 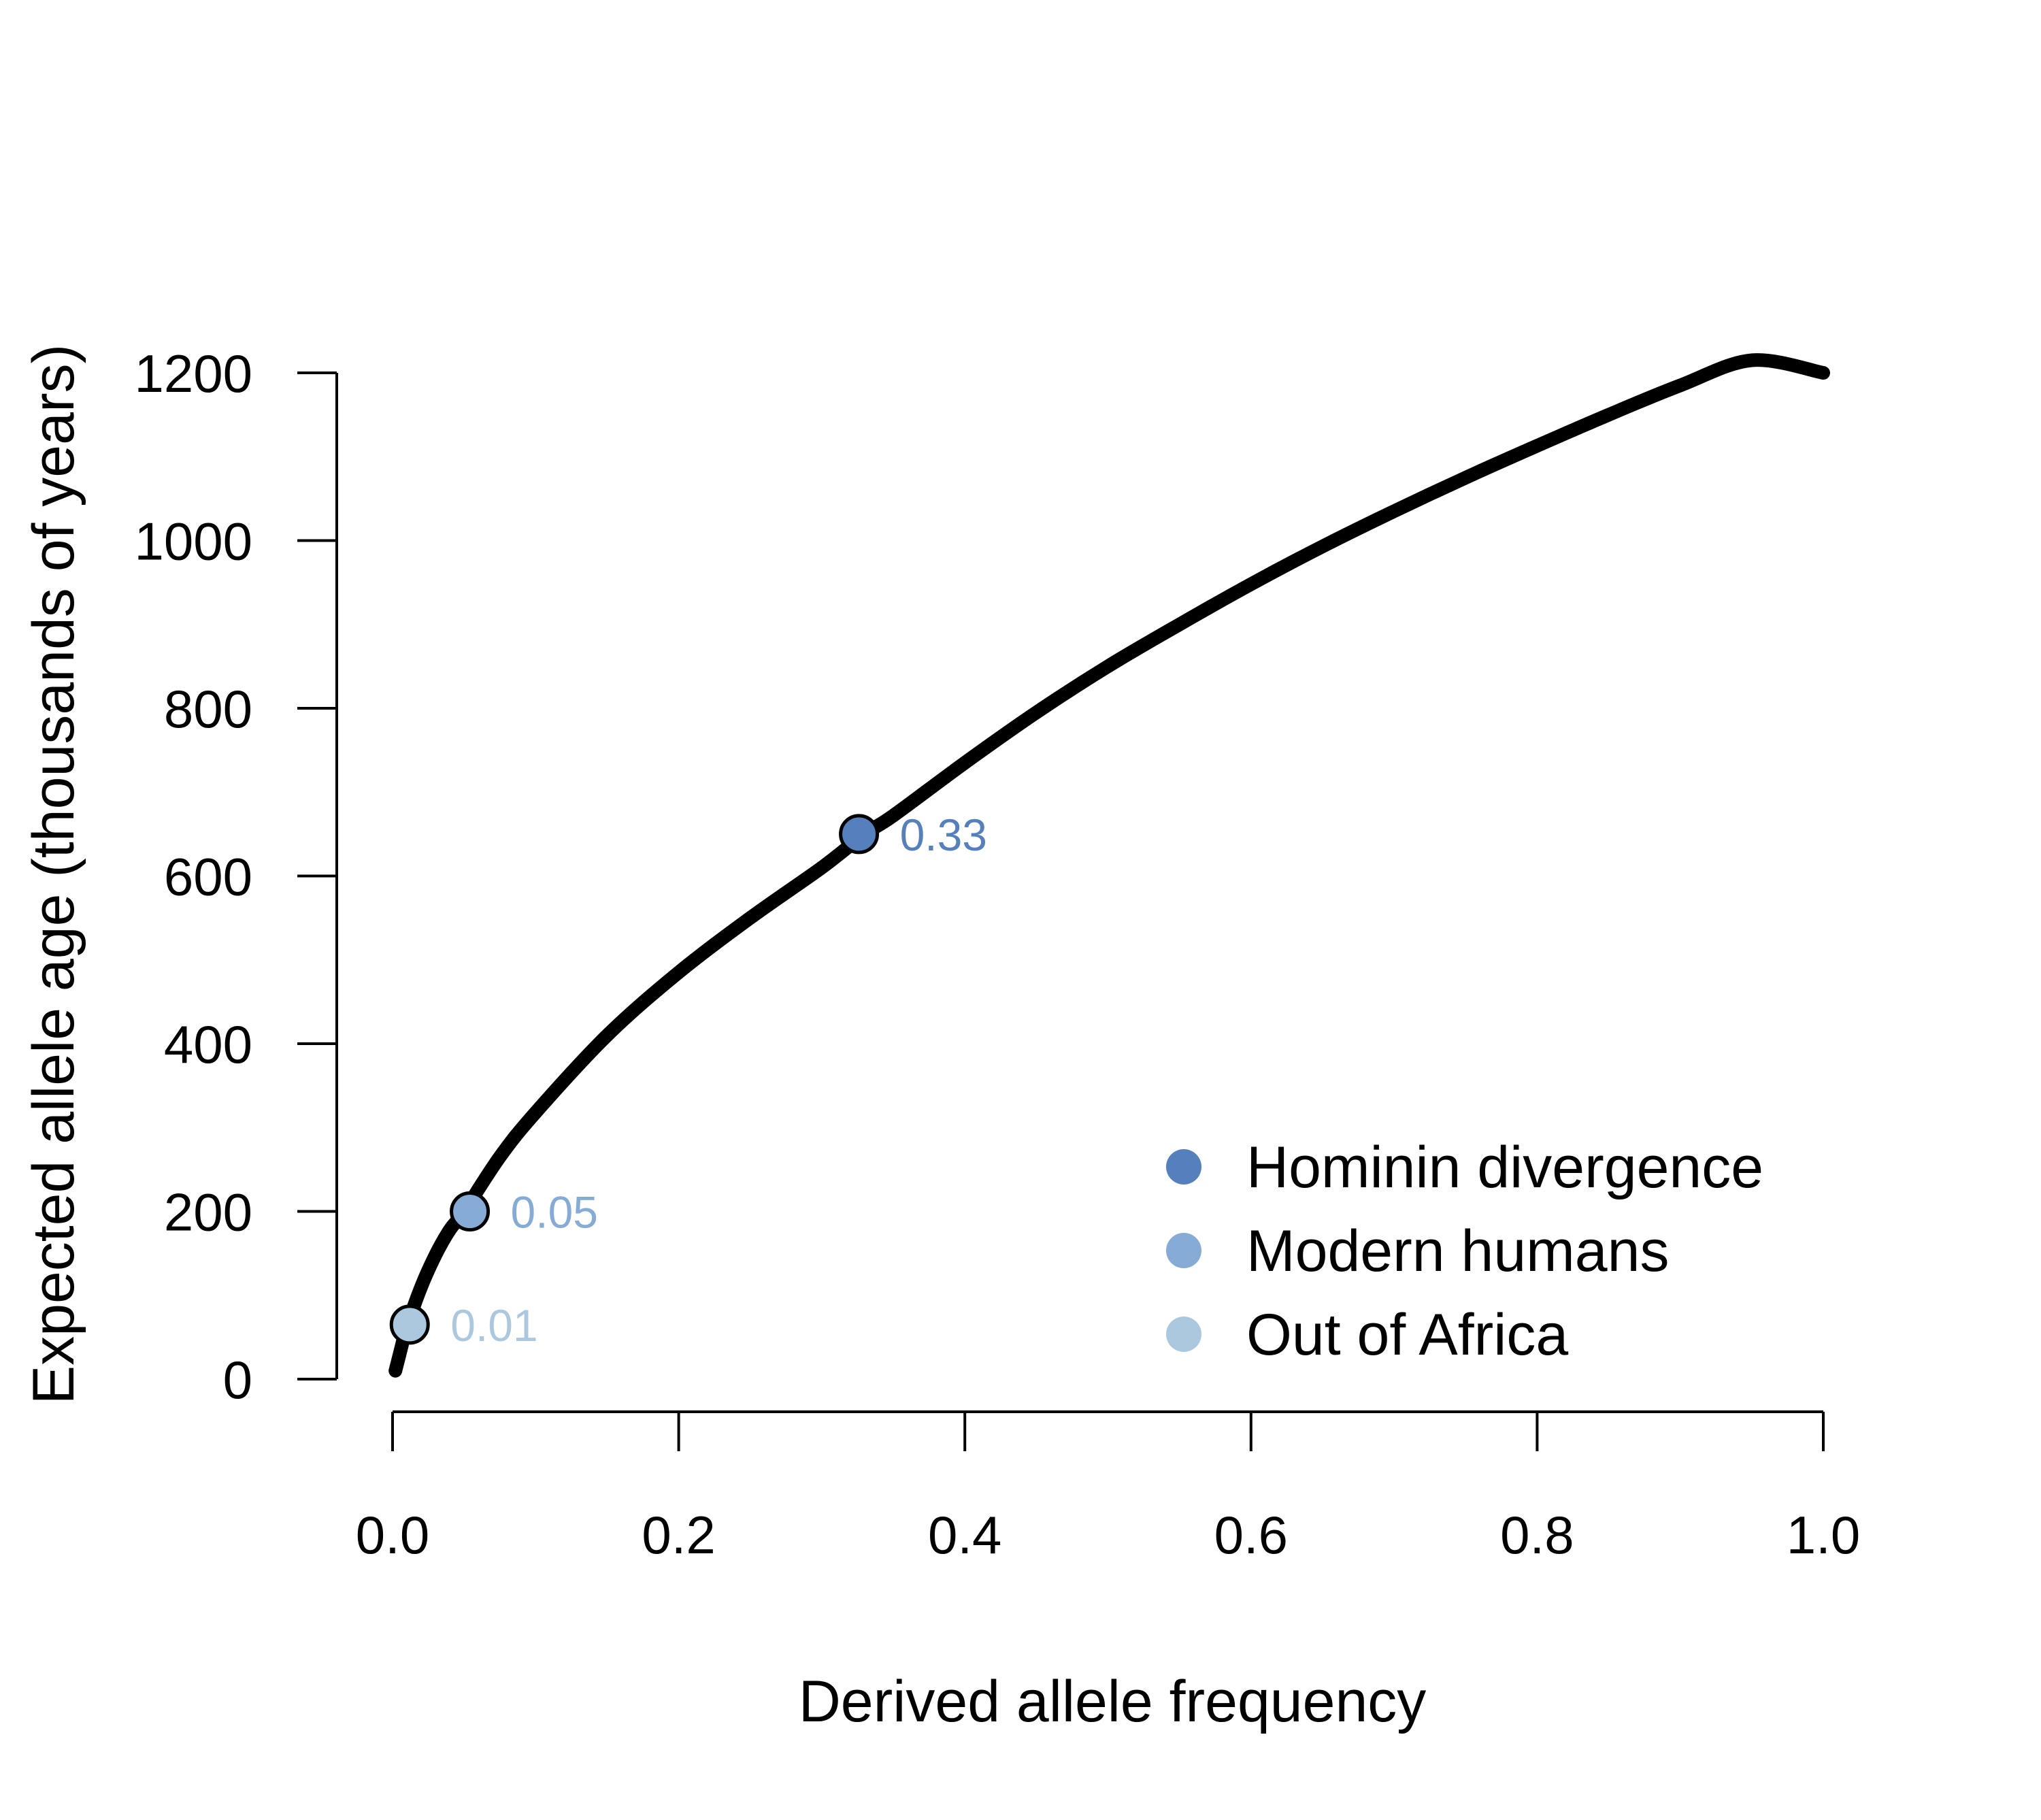 I want to click on x-axis: 0.0 0.2 0.4 0.6 0.8 1.0, so click(x=1108, y=1488).